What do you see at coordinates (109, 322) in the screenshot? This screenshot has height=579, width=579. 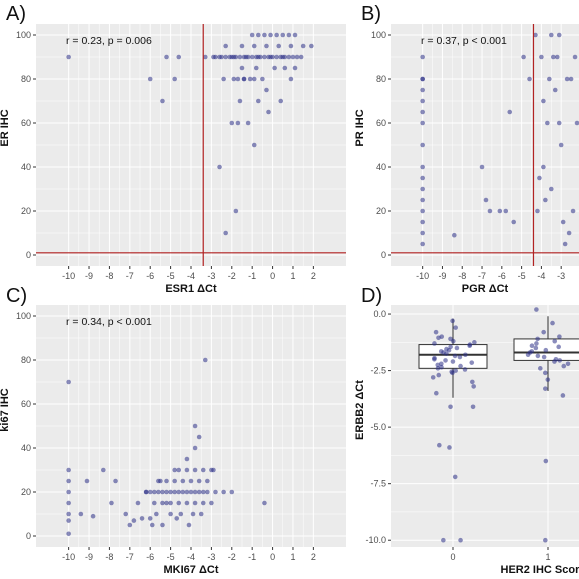 I see `correlation-annotation: r = 0.34, p < 0.001` at bounding box center [109, 322].